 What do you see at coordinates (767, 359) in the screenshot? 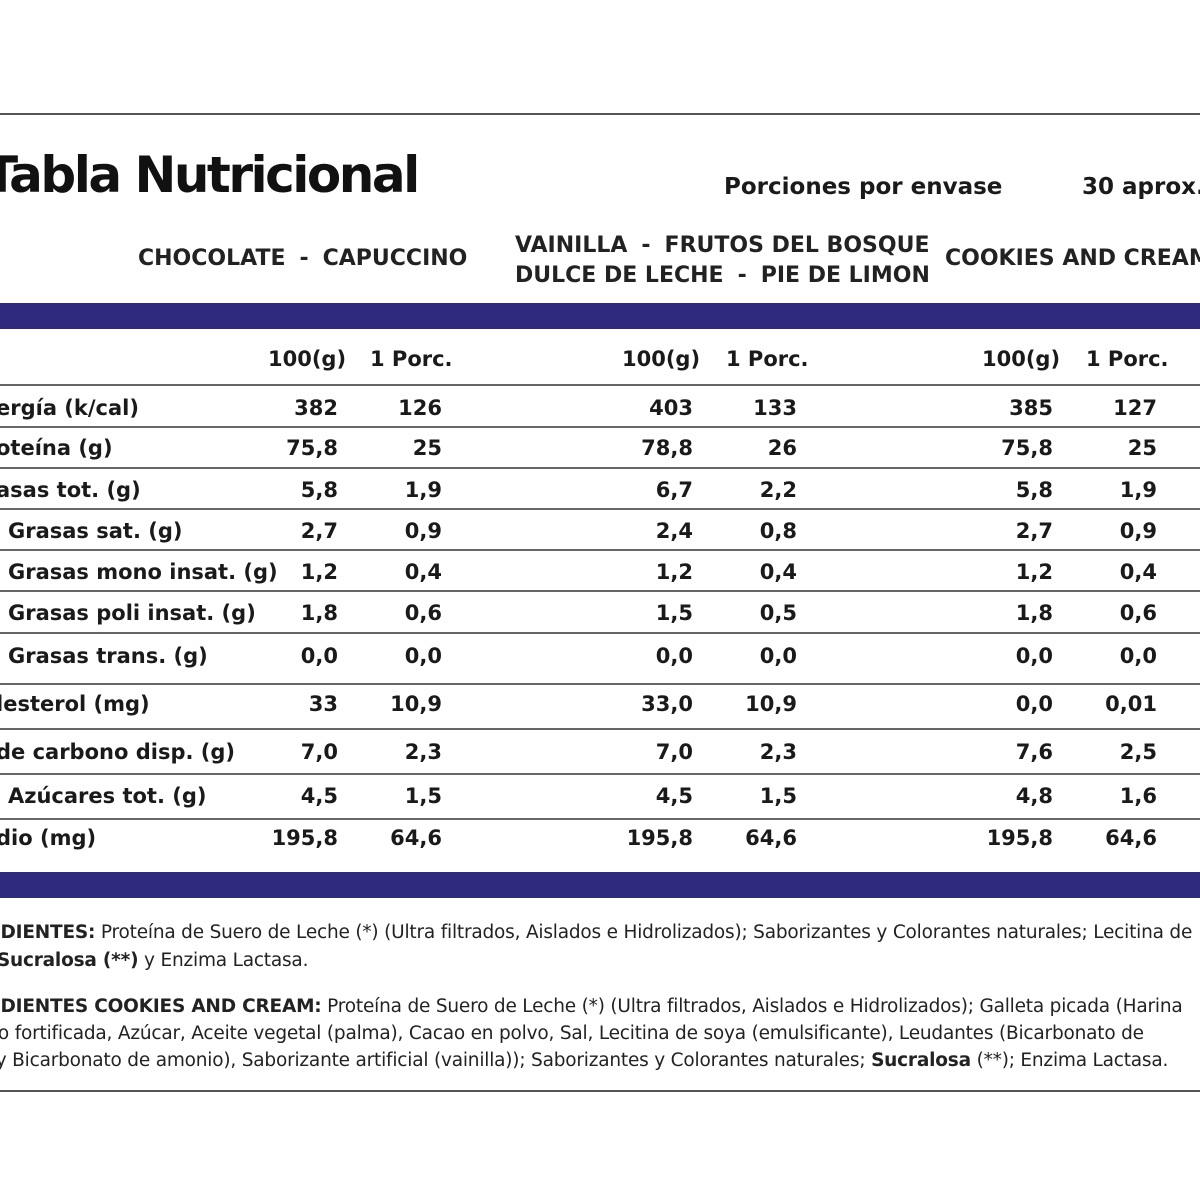
I see `col-header-4: 1 Porc.` at bounding box center [767, 359].